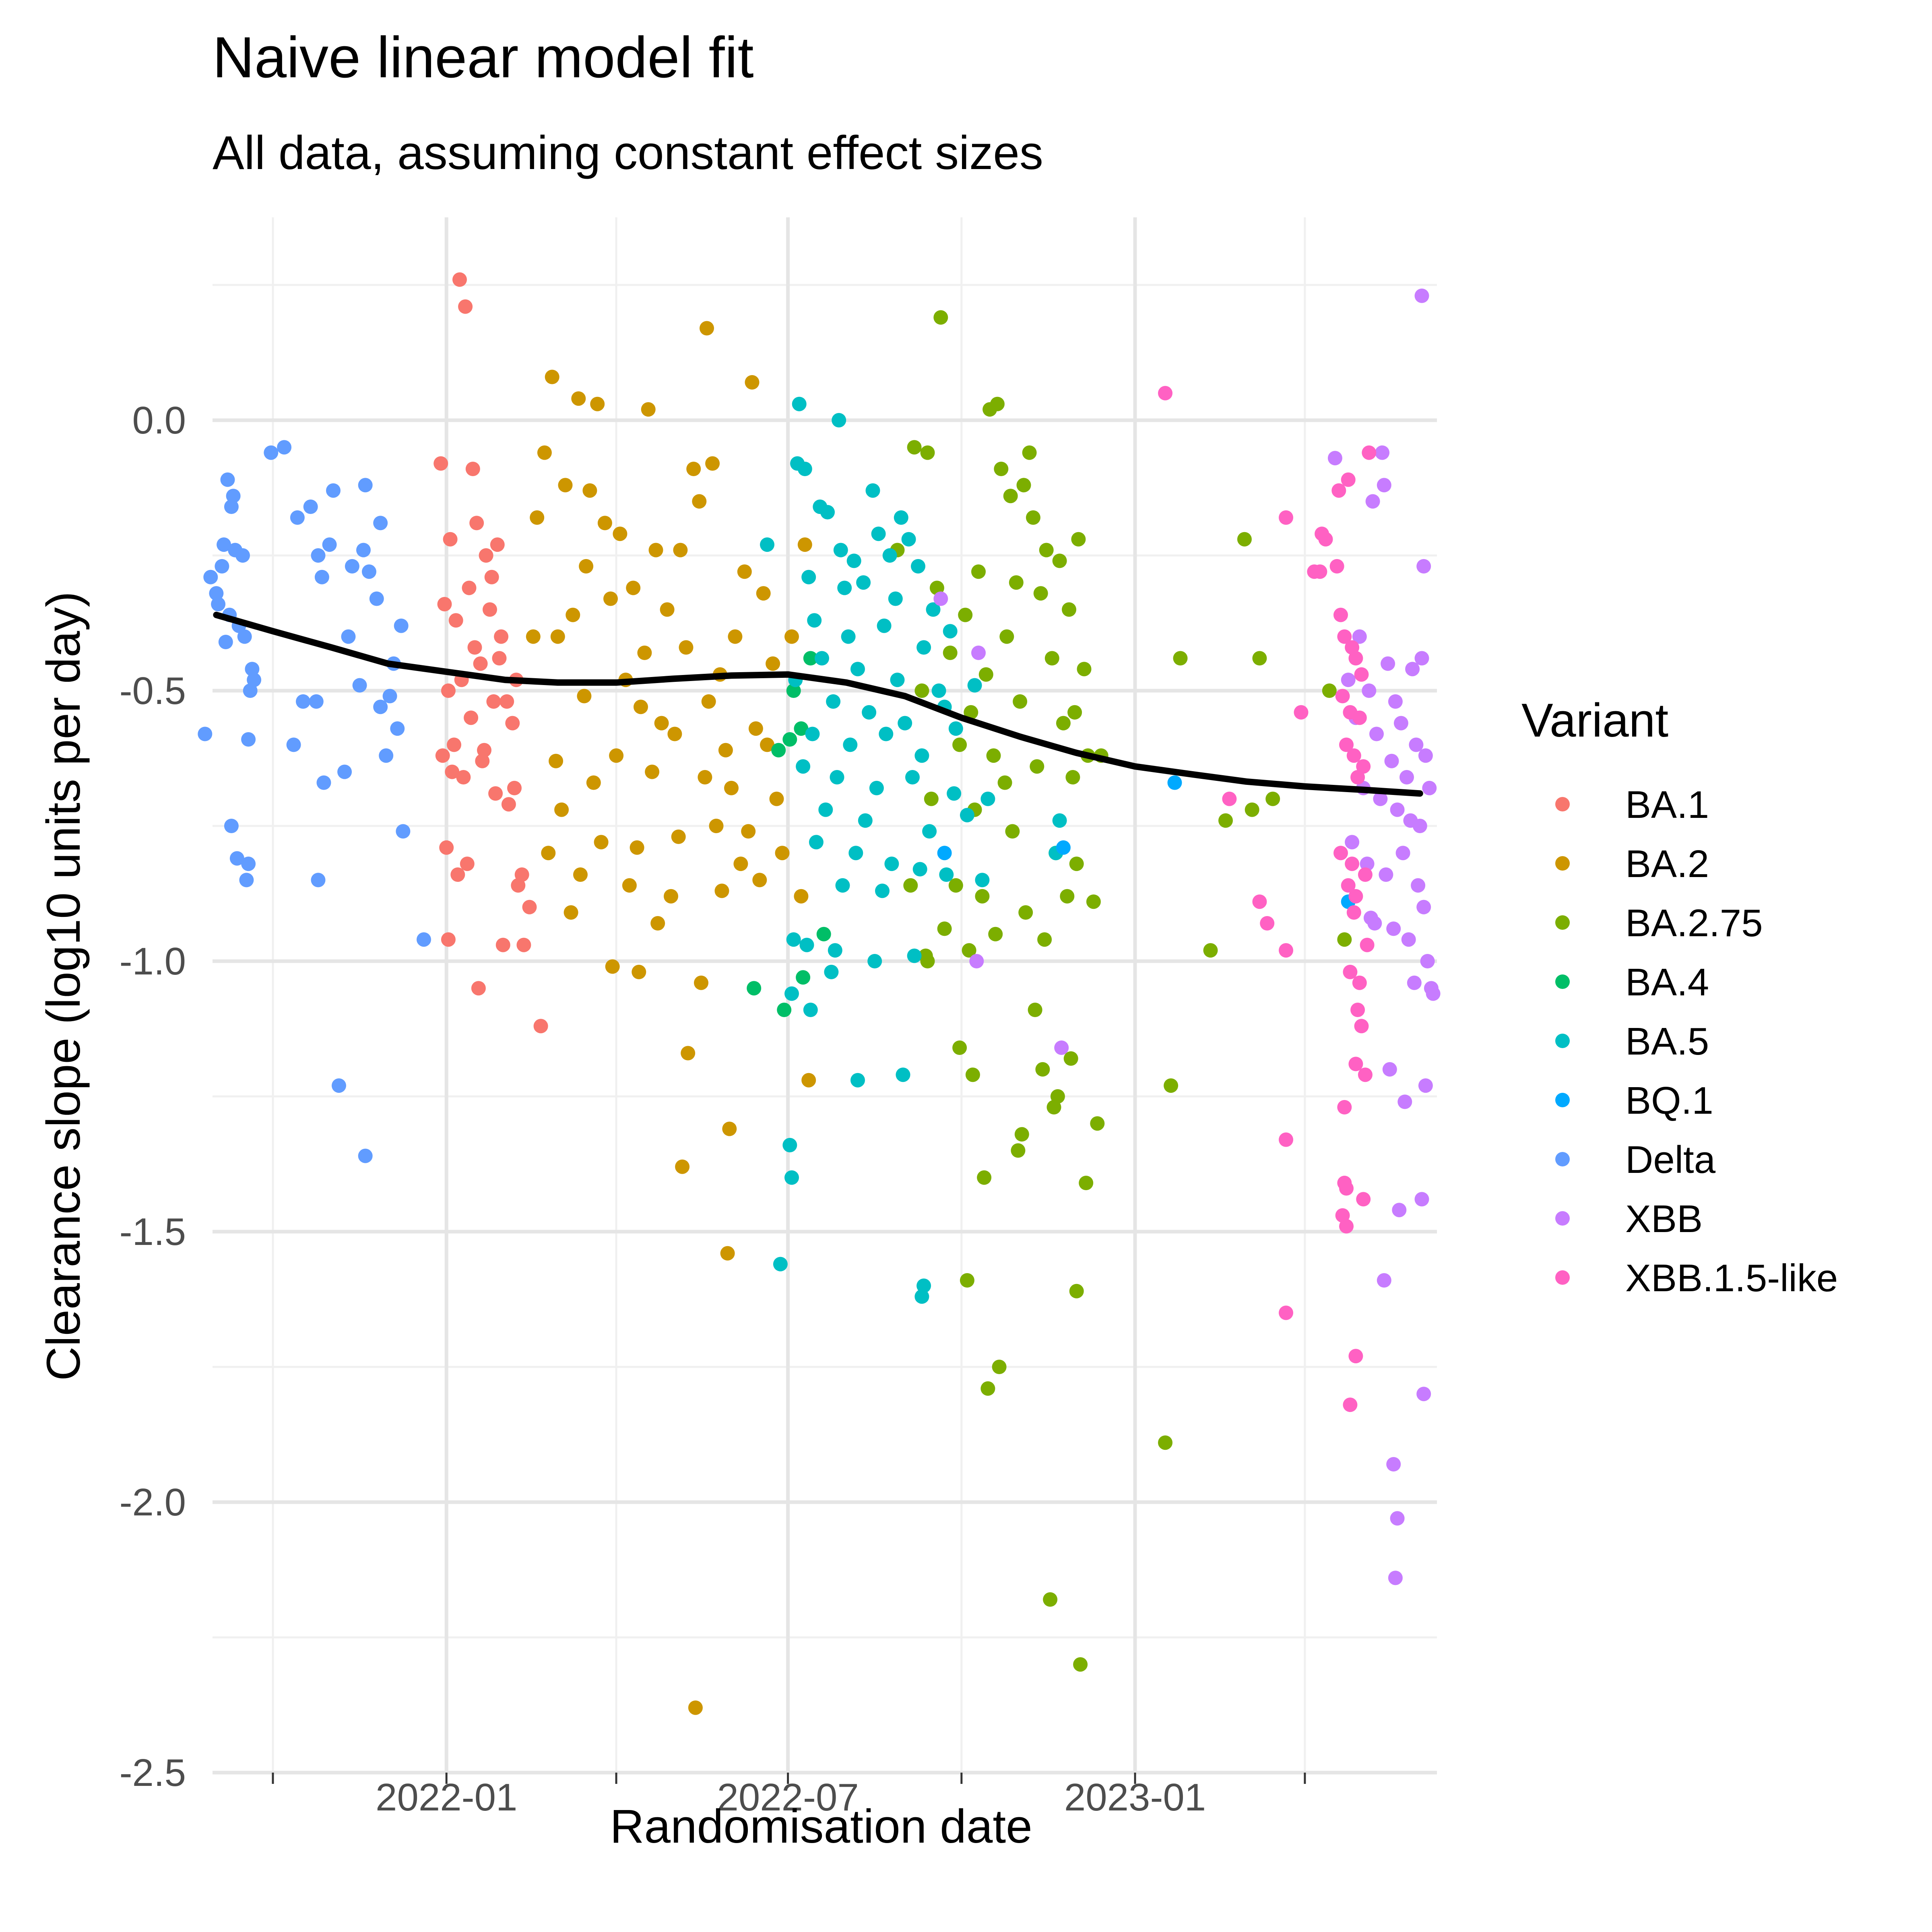 This screenshot has width=1932, height=1932. Describe the element at coordinates (497, 544) in the screenshot. I see `point-BA.1-7` at that location.